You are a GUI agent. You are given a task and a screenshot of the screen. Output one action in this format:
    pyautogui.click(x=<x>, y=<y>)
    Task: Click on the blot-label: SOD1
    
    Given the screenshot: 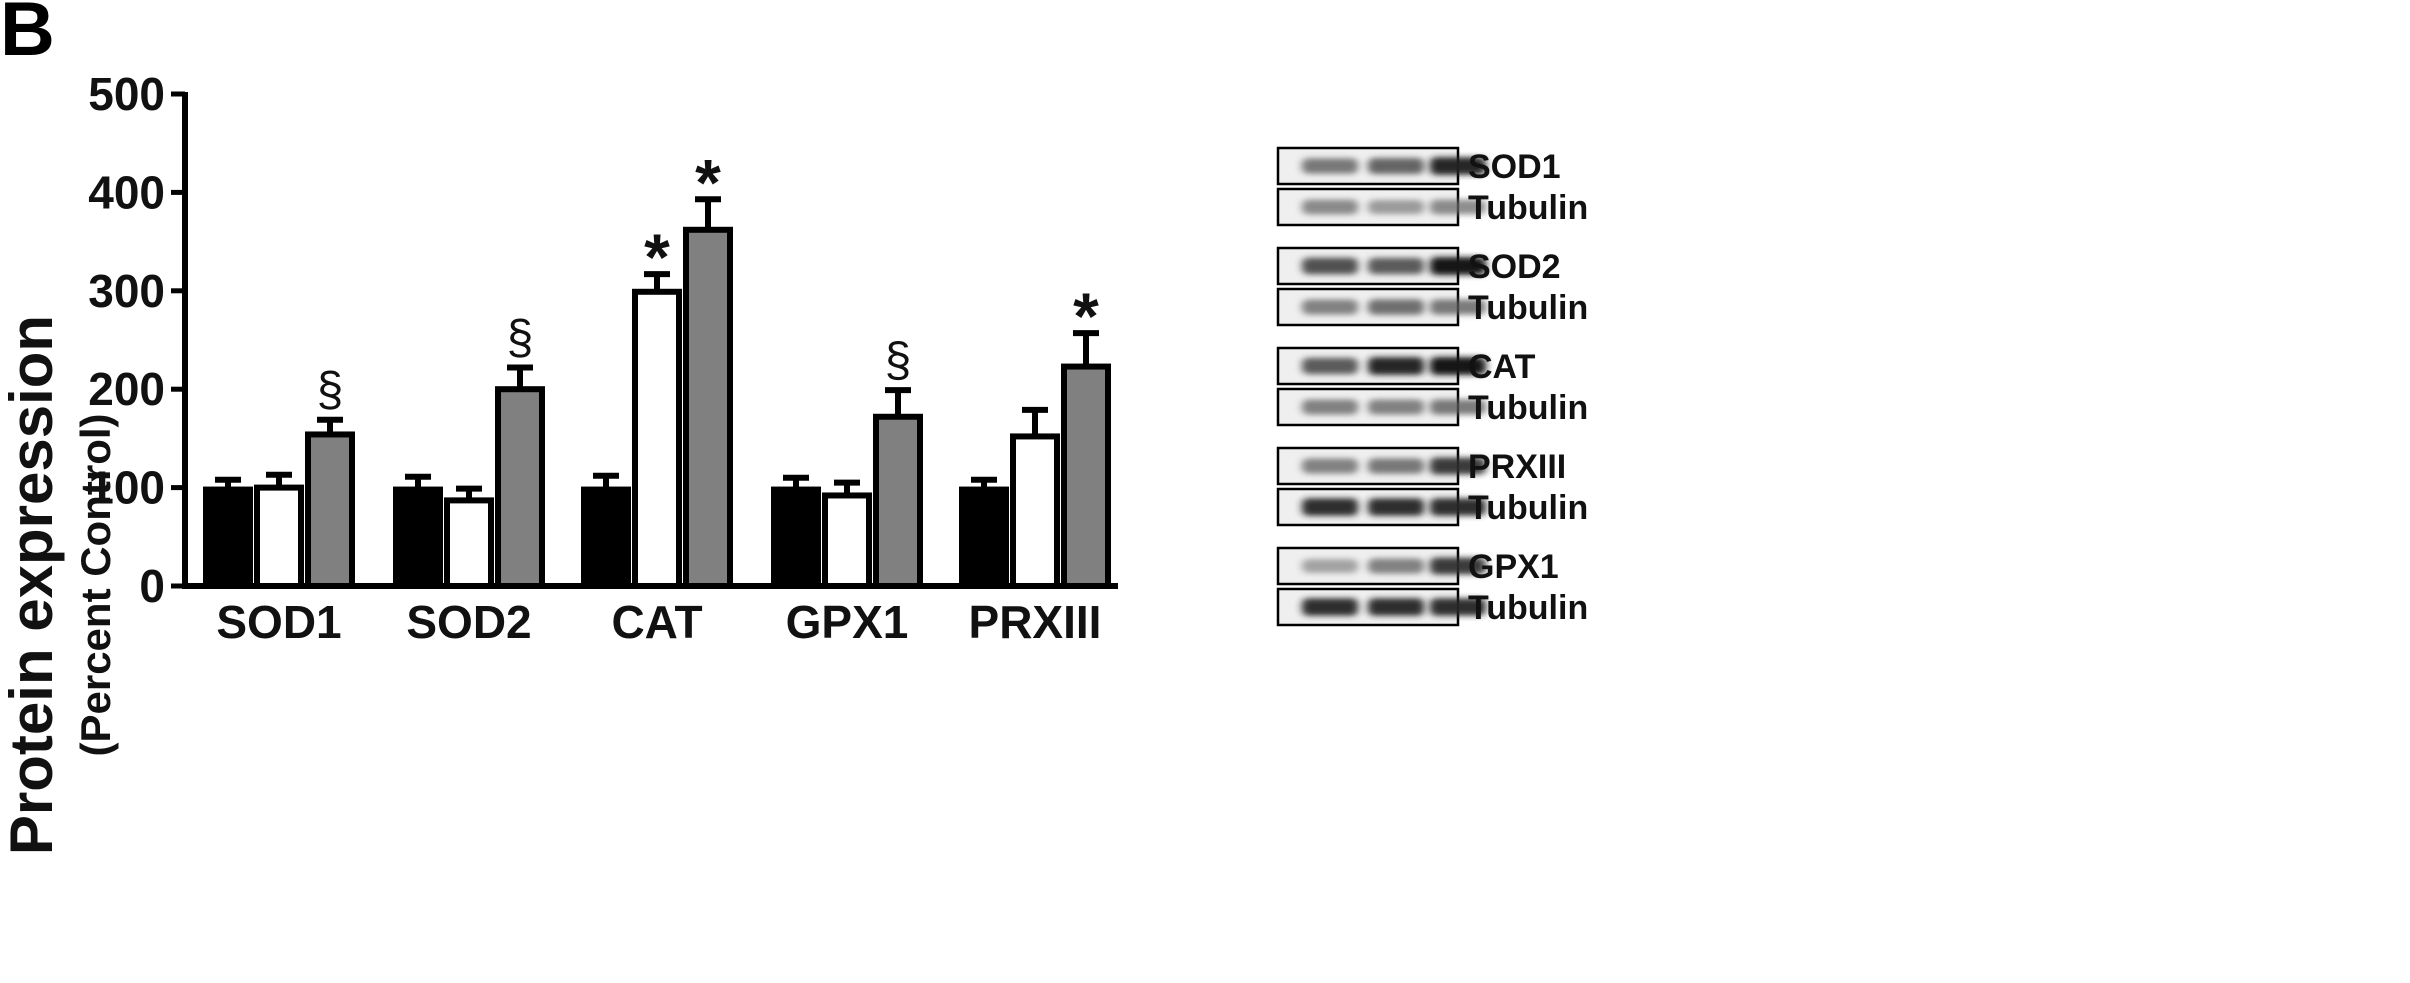 What is the action you would take?
    pyautogui.click(x=1514, y=167)
    